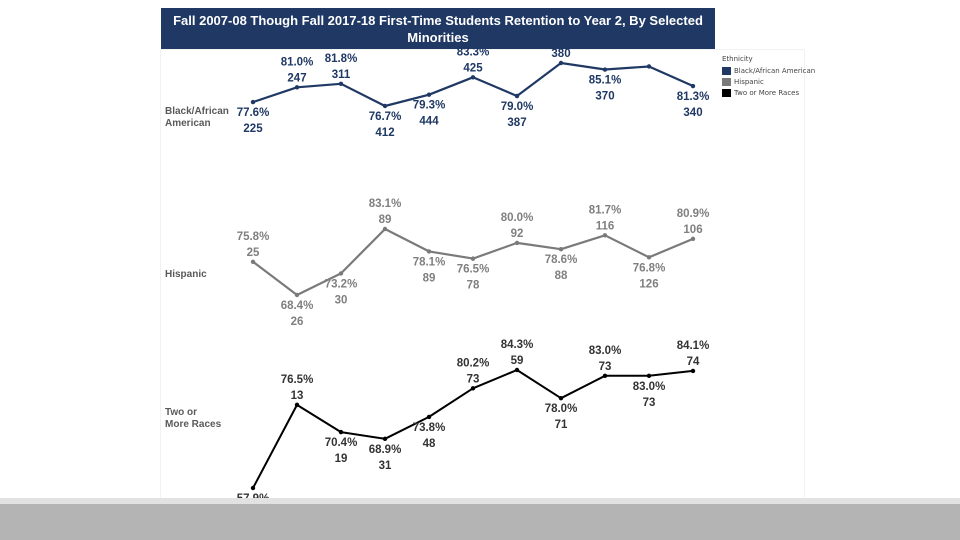 Image resolution: width=960 pixels, height=540 pixels. Describe the element at coordinates (605, 351) in the screenshot. I see `value-label-two-or-more-races-8: 83.0%` at that location.